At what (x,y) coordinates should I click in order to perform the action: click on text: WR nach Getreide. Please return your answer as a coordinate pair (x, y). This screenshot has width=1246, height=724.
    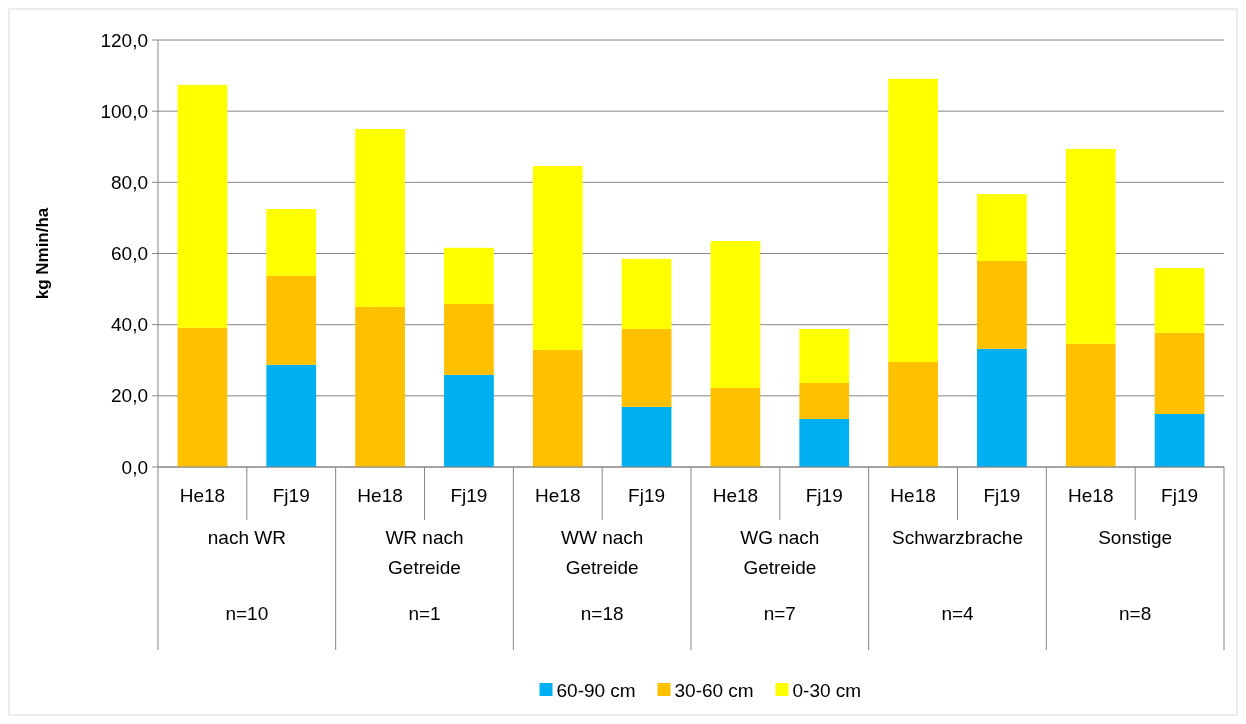
    Looking at the image, I should click on (424, 552).